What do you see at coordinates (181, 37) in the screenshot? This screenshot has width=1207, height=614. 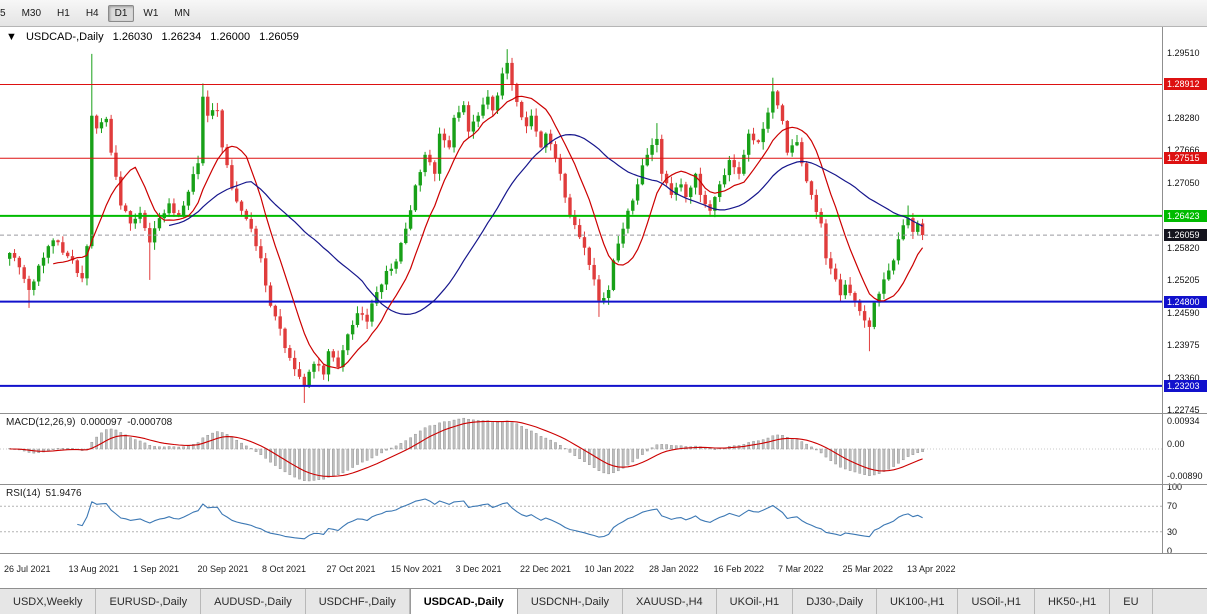 I see `ohlc-high: 1.26234` at bounding box center [181, 37].